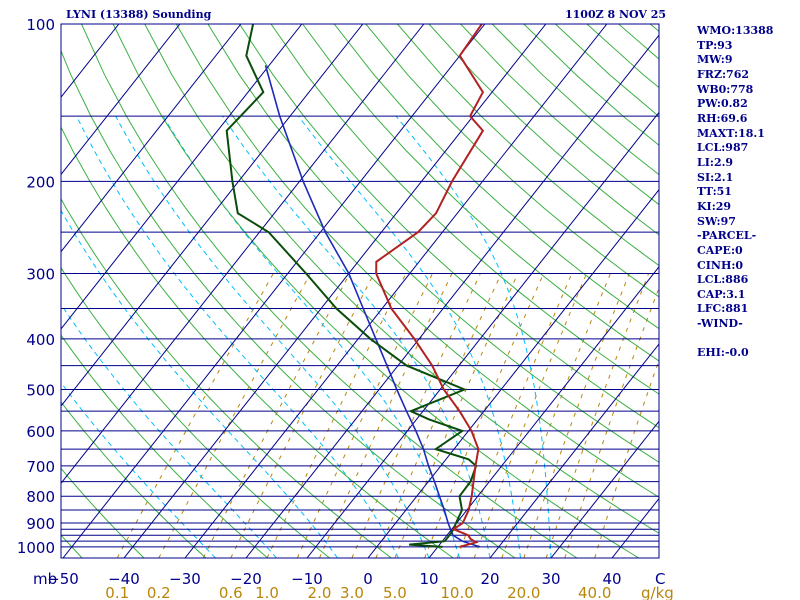  Describe the element at coordinates (352, 592) in the screenshot. I see `mixing-ratio-tick-label: 3.0` at that location.